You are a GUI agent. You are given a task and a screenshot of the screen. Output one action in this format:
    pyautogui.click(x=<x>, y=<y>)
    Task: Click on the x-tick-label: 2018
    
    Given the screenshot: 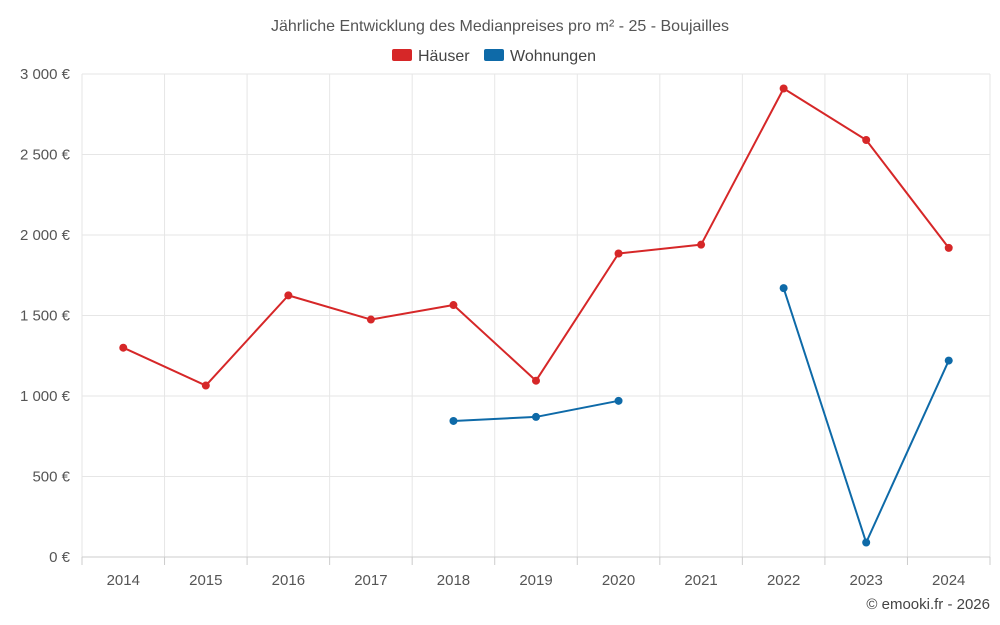 What is the action you would take?
    pyautogui.click(x=453, y=580)
    